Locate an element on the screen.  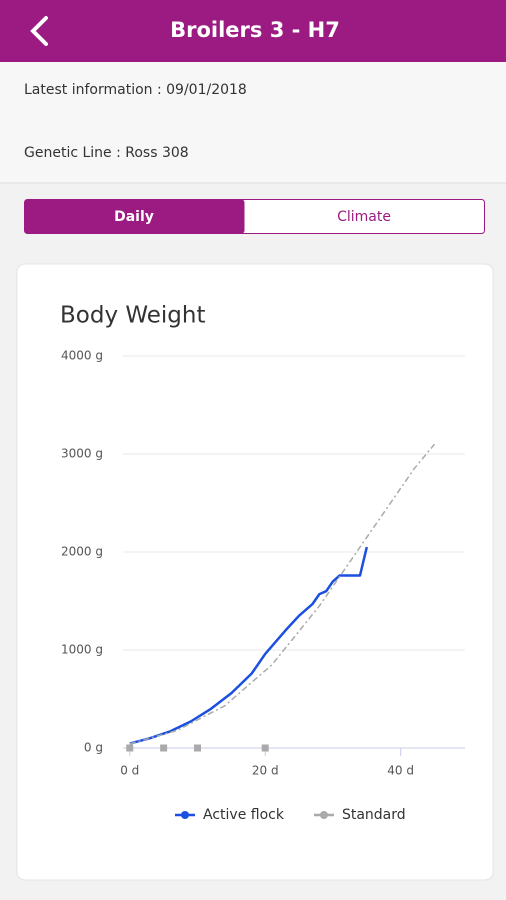
screen-title: Broilers 3 - H7 is located at coordinates (255, 30).